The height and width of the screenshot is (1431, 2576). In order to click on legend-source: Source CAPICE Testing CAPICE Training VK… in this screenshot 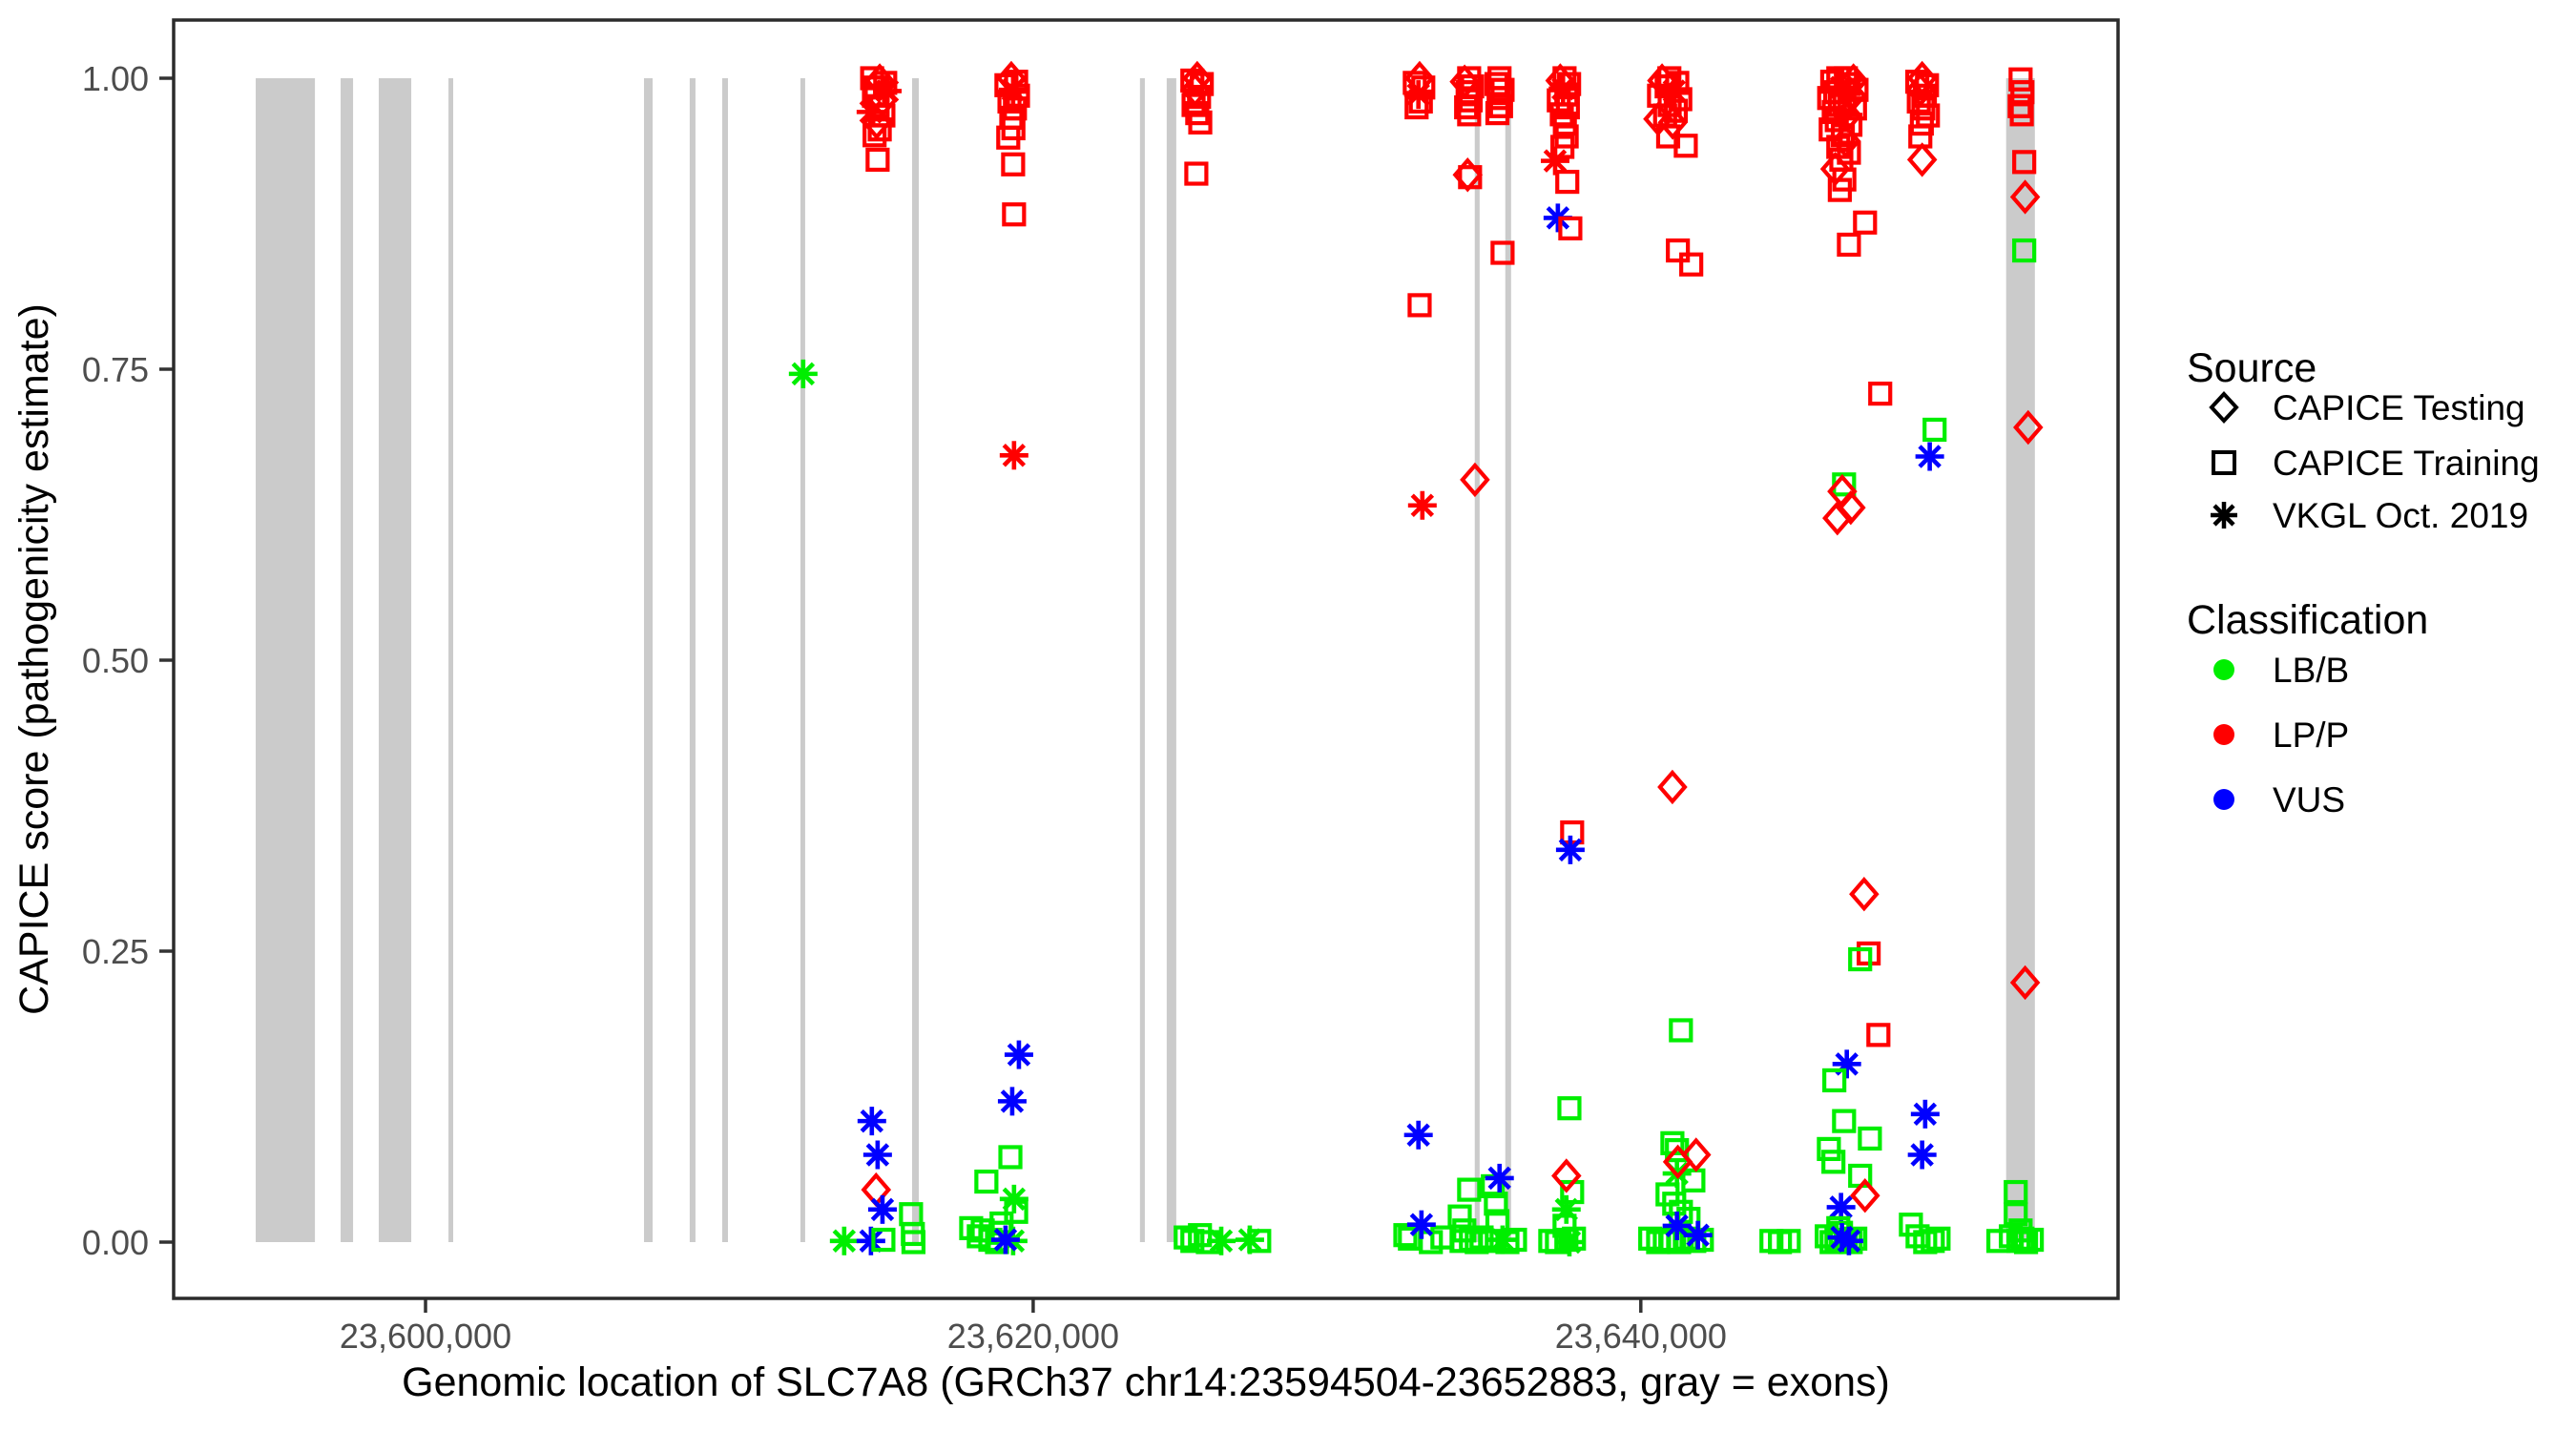, I will do `click(2363, 440)`.